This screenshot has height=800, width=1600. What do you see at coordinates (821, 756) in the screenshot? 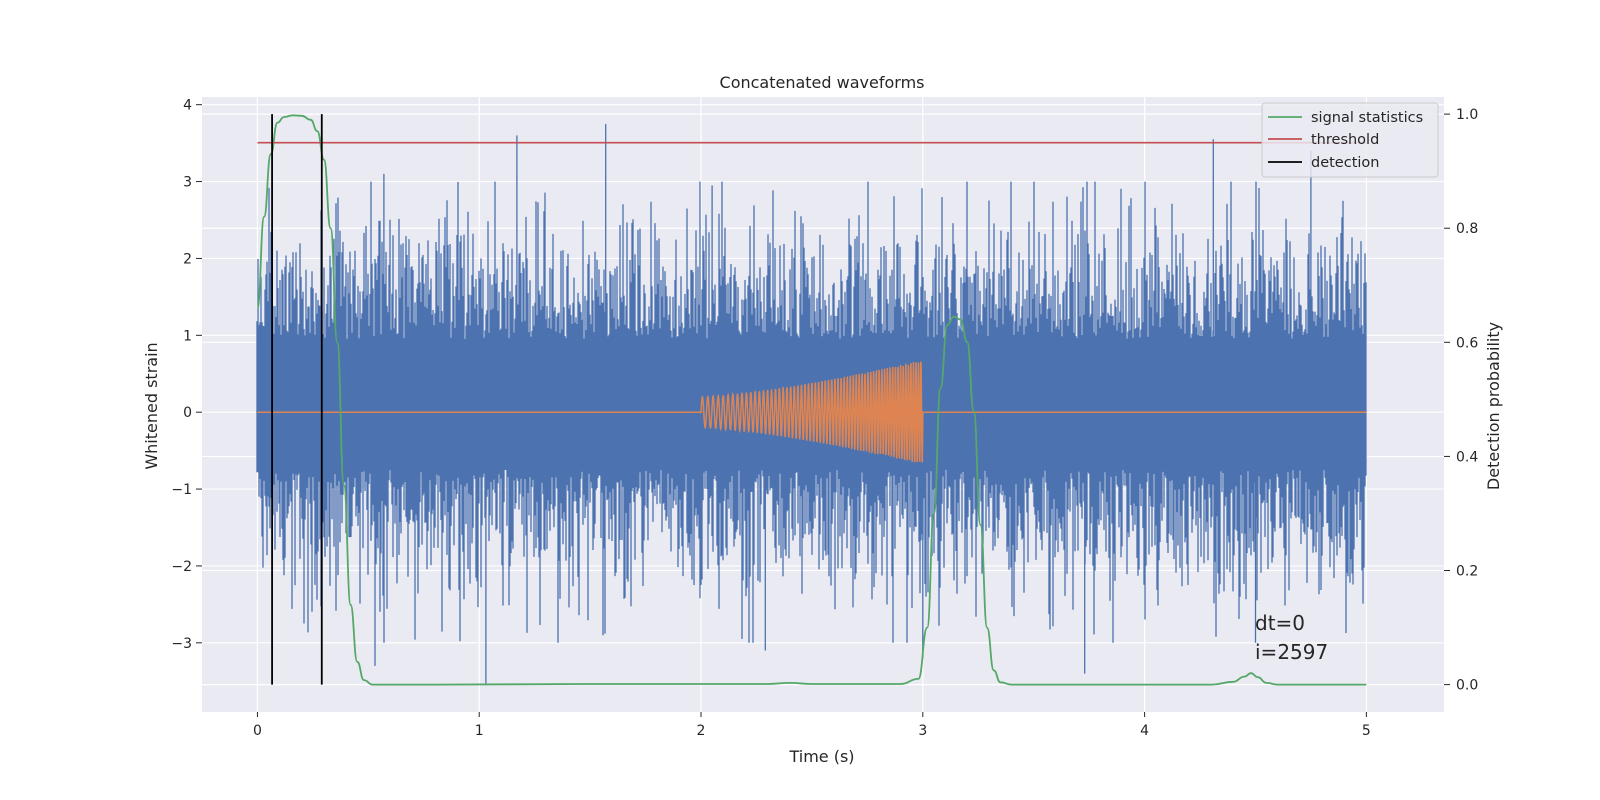
I see `x-axis-title: Time (s)` at bounding box center [821, 756].